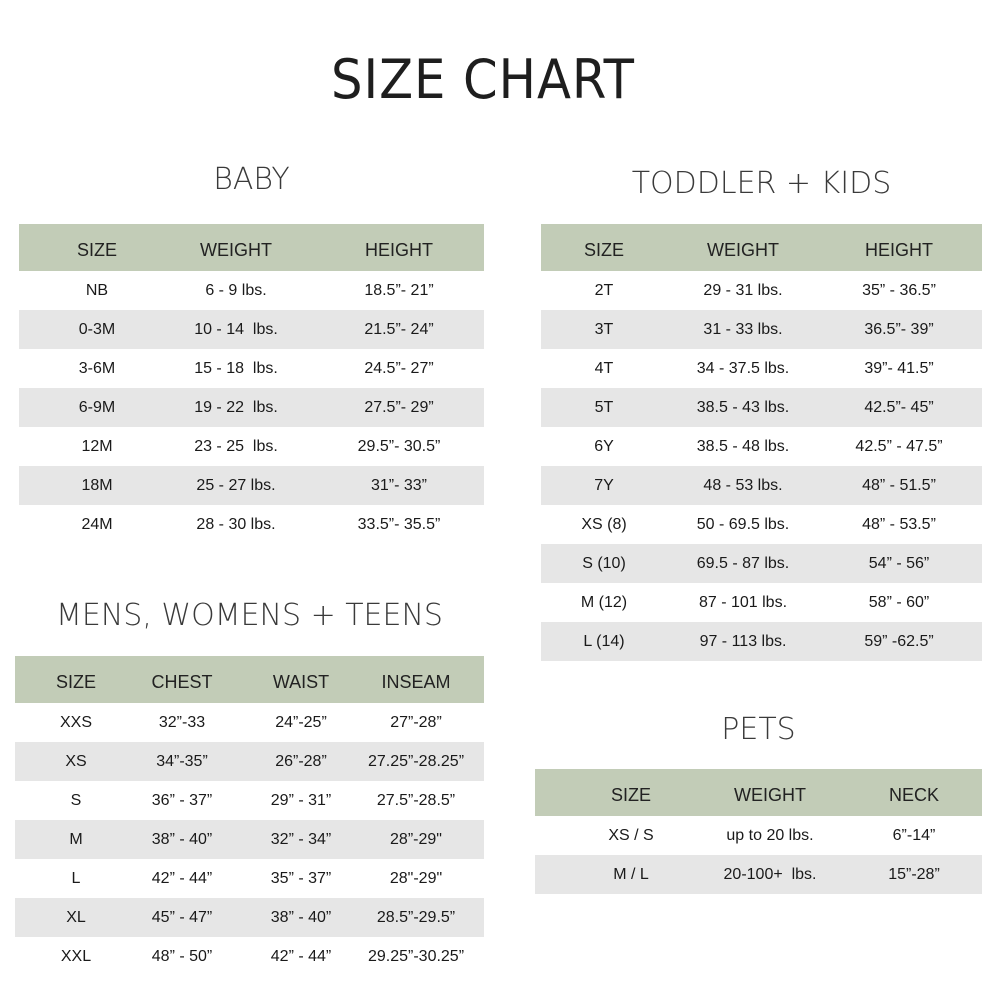  What do you see at coordinates (899, 368) in the screenshot?
I see `table-cell: 39”- 41.5”` at bounding box center [899, 368].